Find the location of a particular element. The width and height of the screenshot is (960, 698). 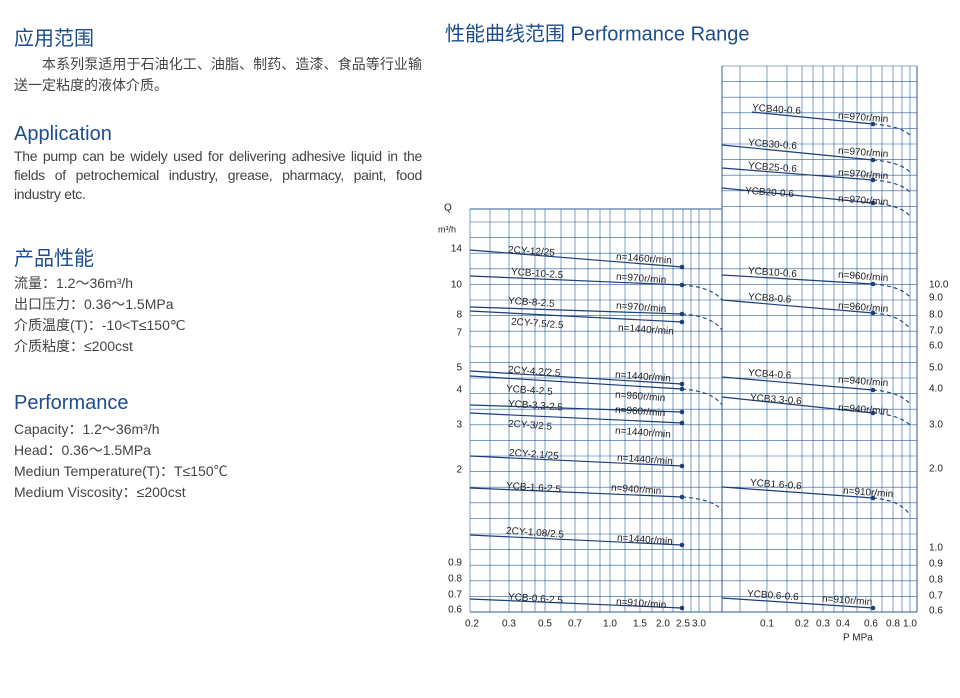

curve-label: 2CY-4.2/2.5 is located at coordinates (535, 372).